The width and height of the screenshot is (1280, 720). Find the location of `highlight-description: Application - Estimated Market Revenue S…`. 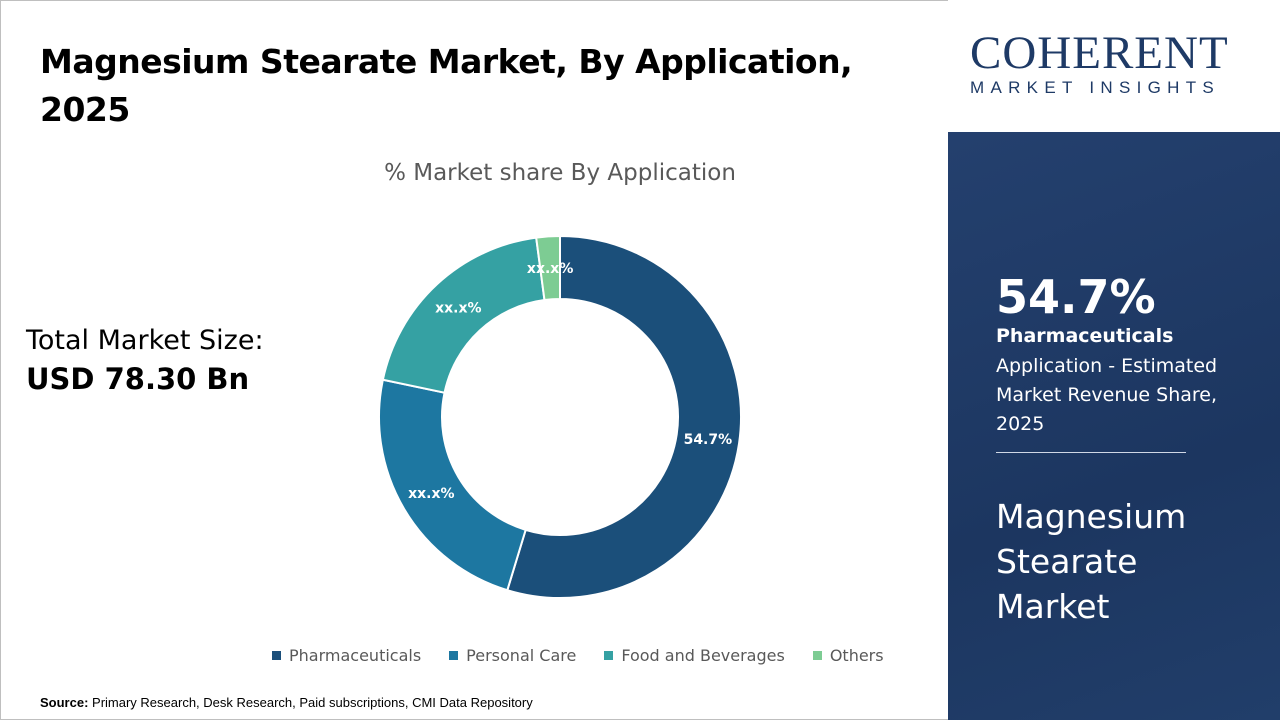

highlight-description: Application - Estimated Market Revenue S… is located at coordinates (1107, 395).